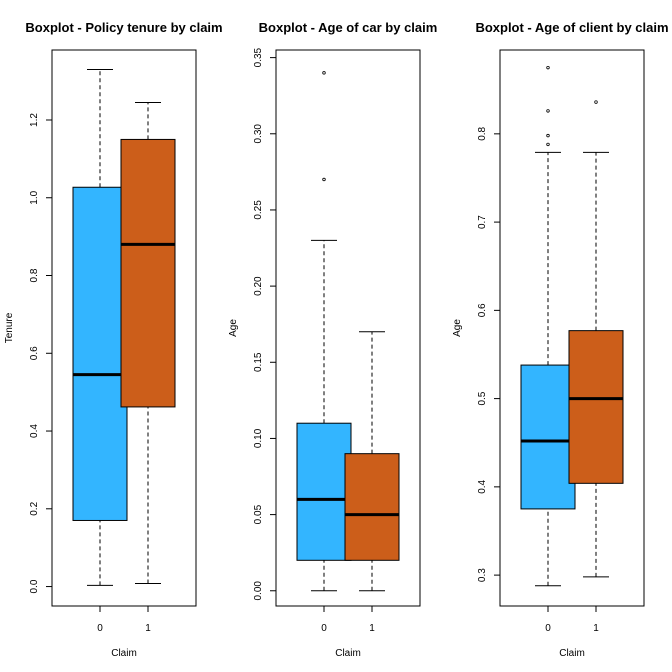 This screenshot has height=672, width=672. Describe the element at coordinates (258, 286) in the screenshot. I see `y-tick-label: 0.20` at that location.